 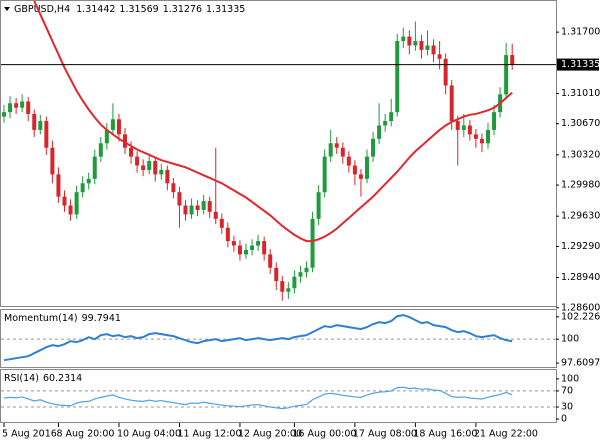 I want to click on low: 1.31276, so click(x=182, y=9).